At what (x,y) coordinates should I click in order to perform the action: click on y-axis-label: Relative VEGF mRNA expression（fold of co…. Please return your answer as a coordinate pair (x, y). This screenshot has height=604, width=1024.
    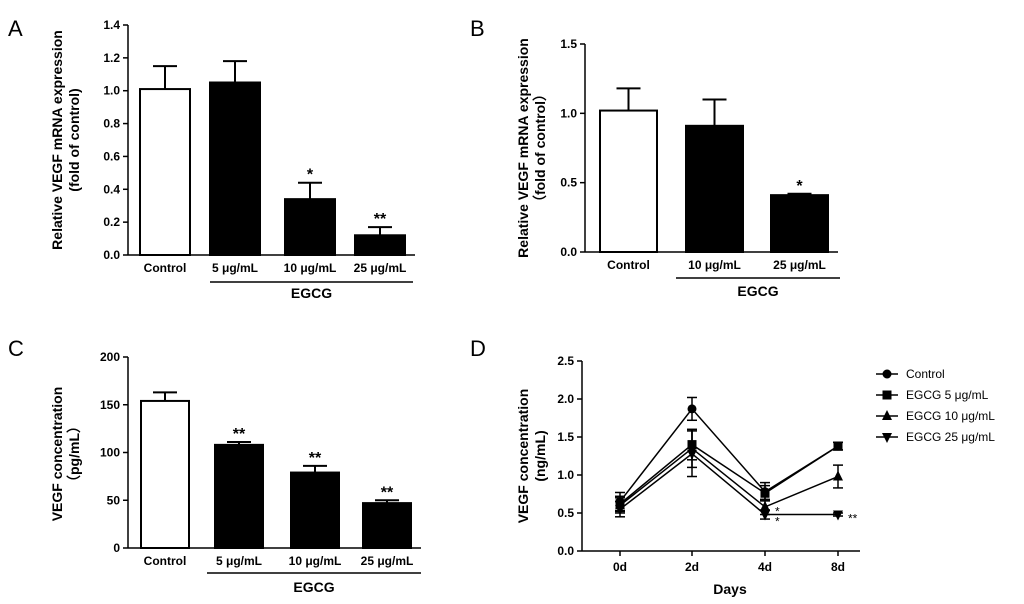
    Looking at the image, I should click on (531, 148).